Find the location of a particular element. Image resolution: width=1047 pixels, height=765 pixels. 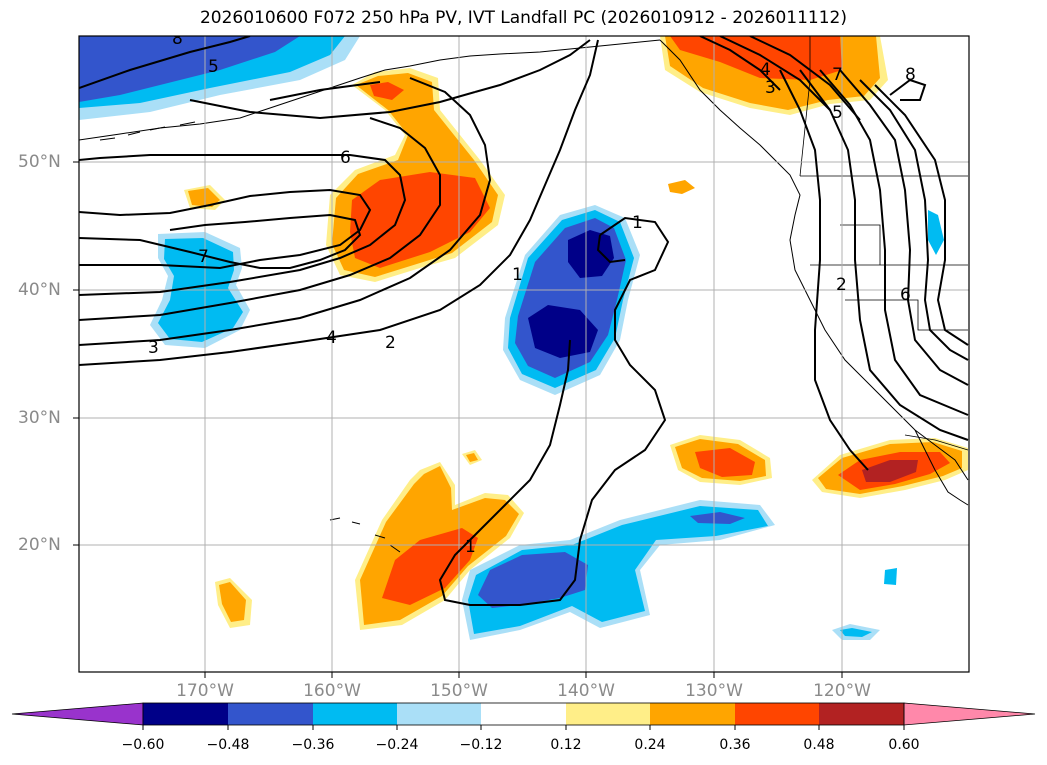

lon-label: 160°W is located at coordinates (332, 691).